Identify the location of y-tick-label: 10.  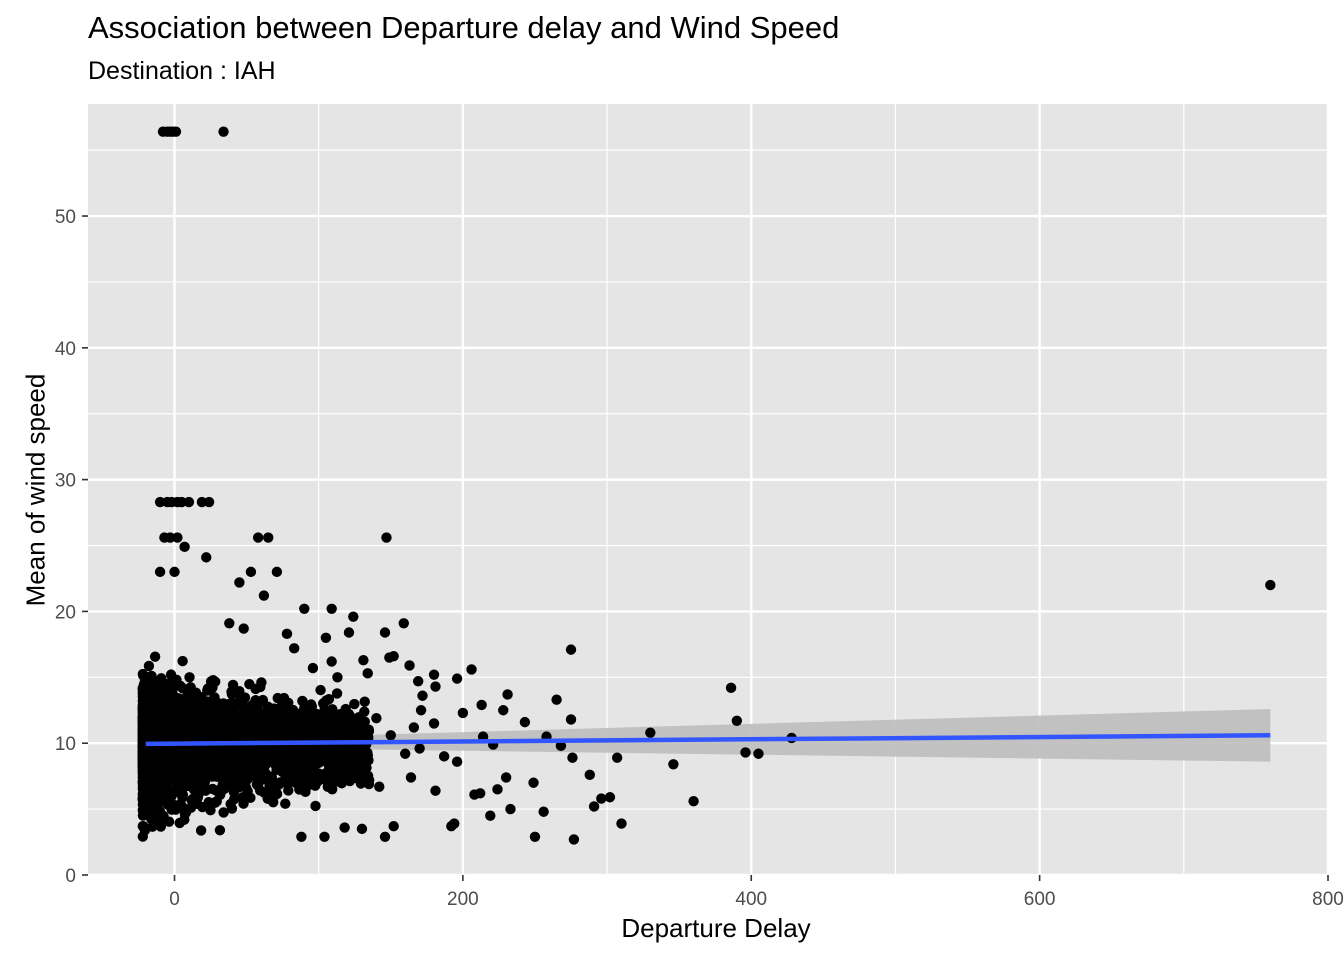
(65, 744).